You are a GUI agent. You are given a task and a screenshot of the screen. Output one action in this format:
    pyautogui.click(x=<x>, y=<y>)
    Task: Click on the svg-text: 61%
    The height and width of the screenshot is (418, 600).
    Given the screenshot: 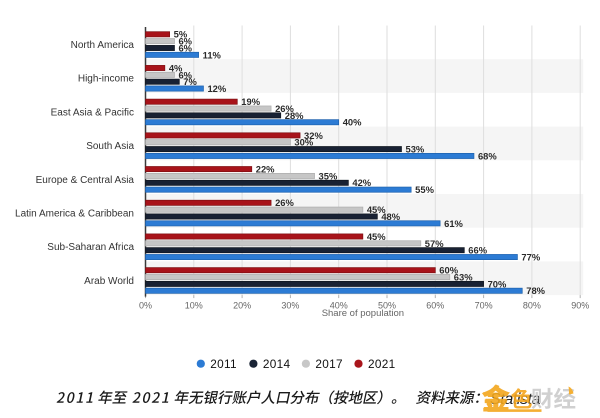 What is the action you would take?
    pyautogui.click(x=453, y=223)
    